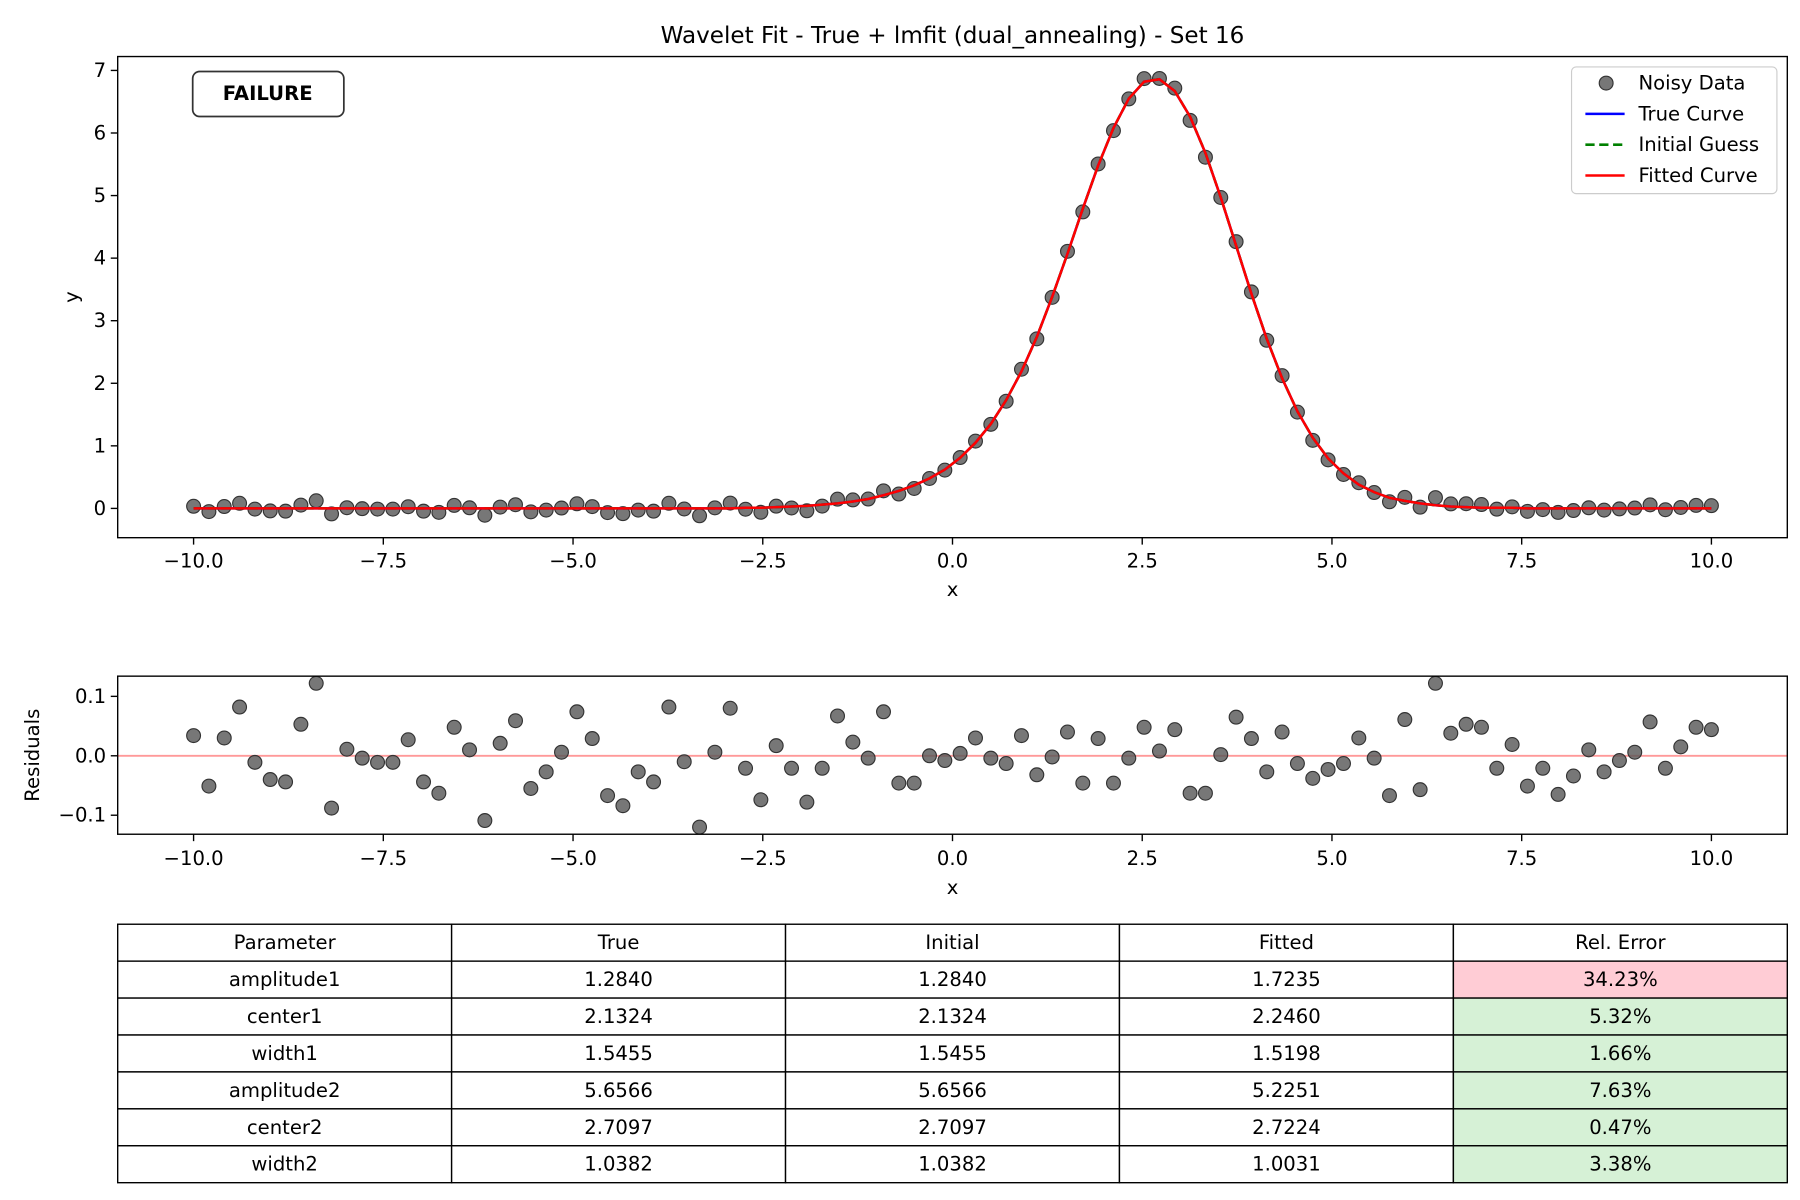  What do you see at coordinates (952, 560) in the screenshot?
I see `x-tick-label: 0.0` at bounding box center [952, 560].